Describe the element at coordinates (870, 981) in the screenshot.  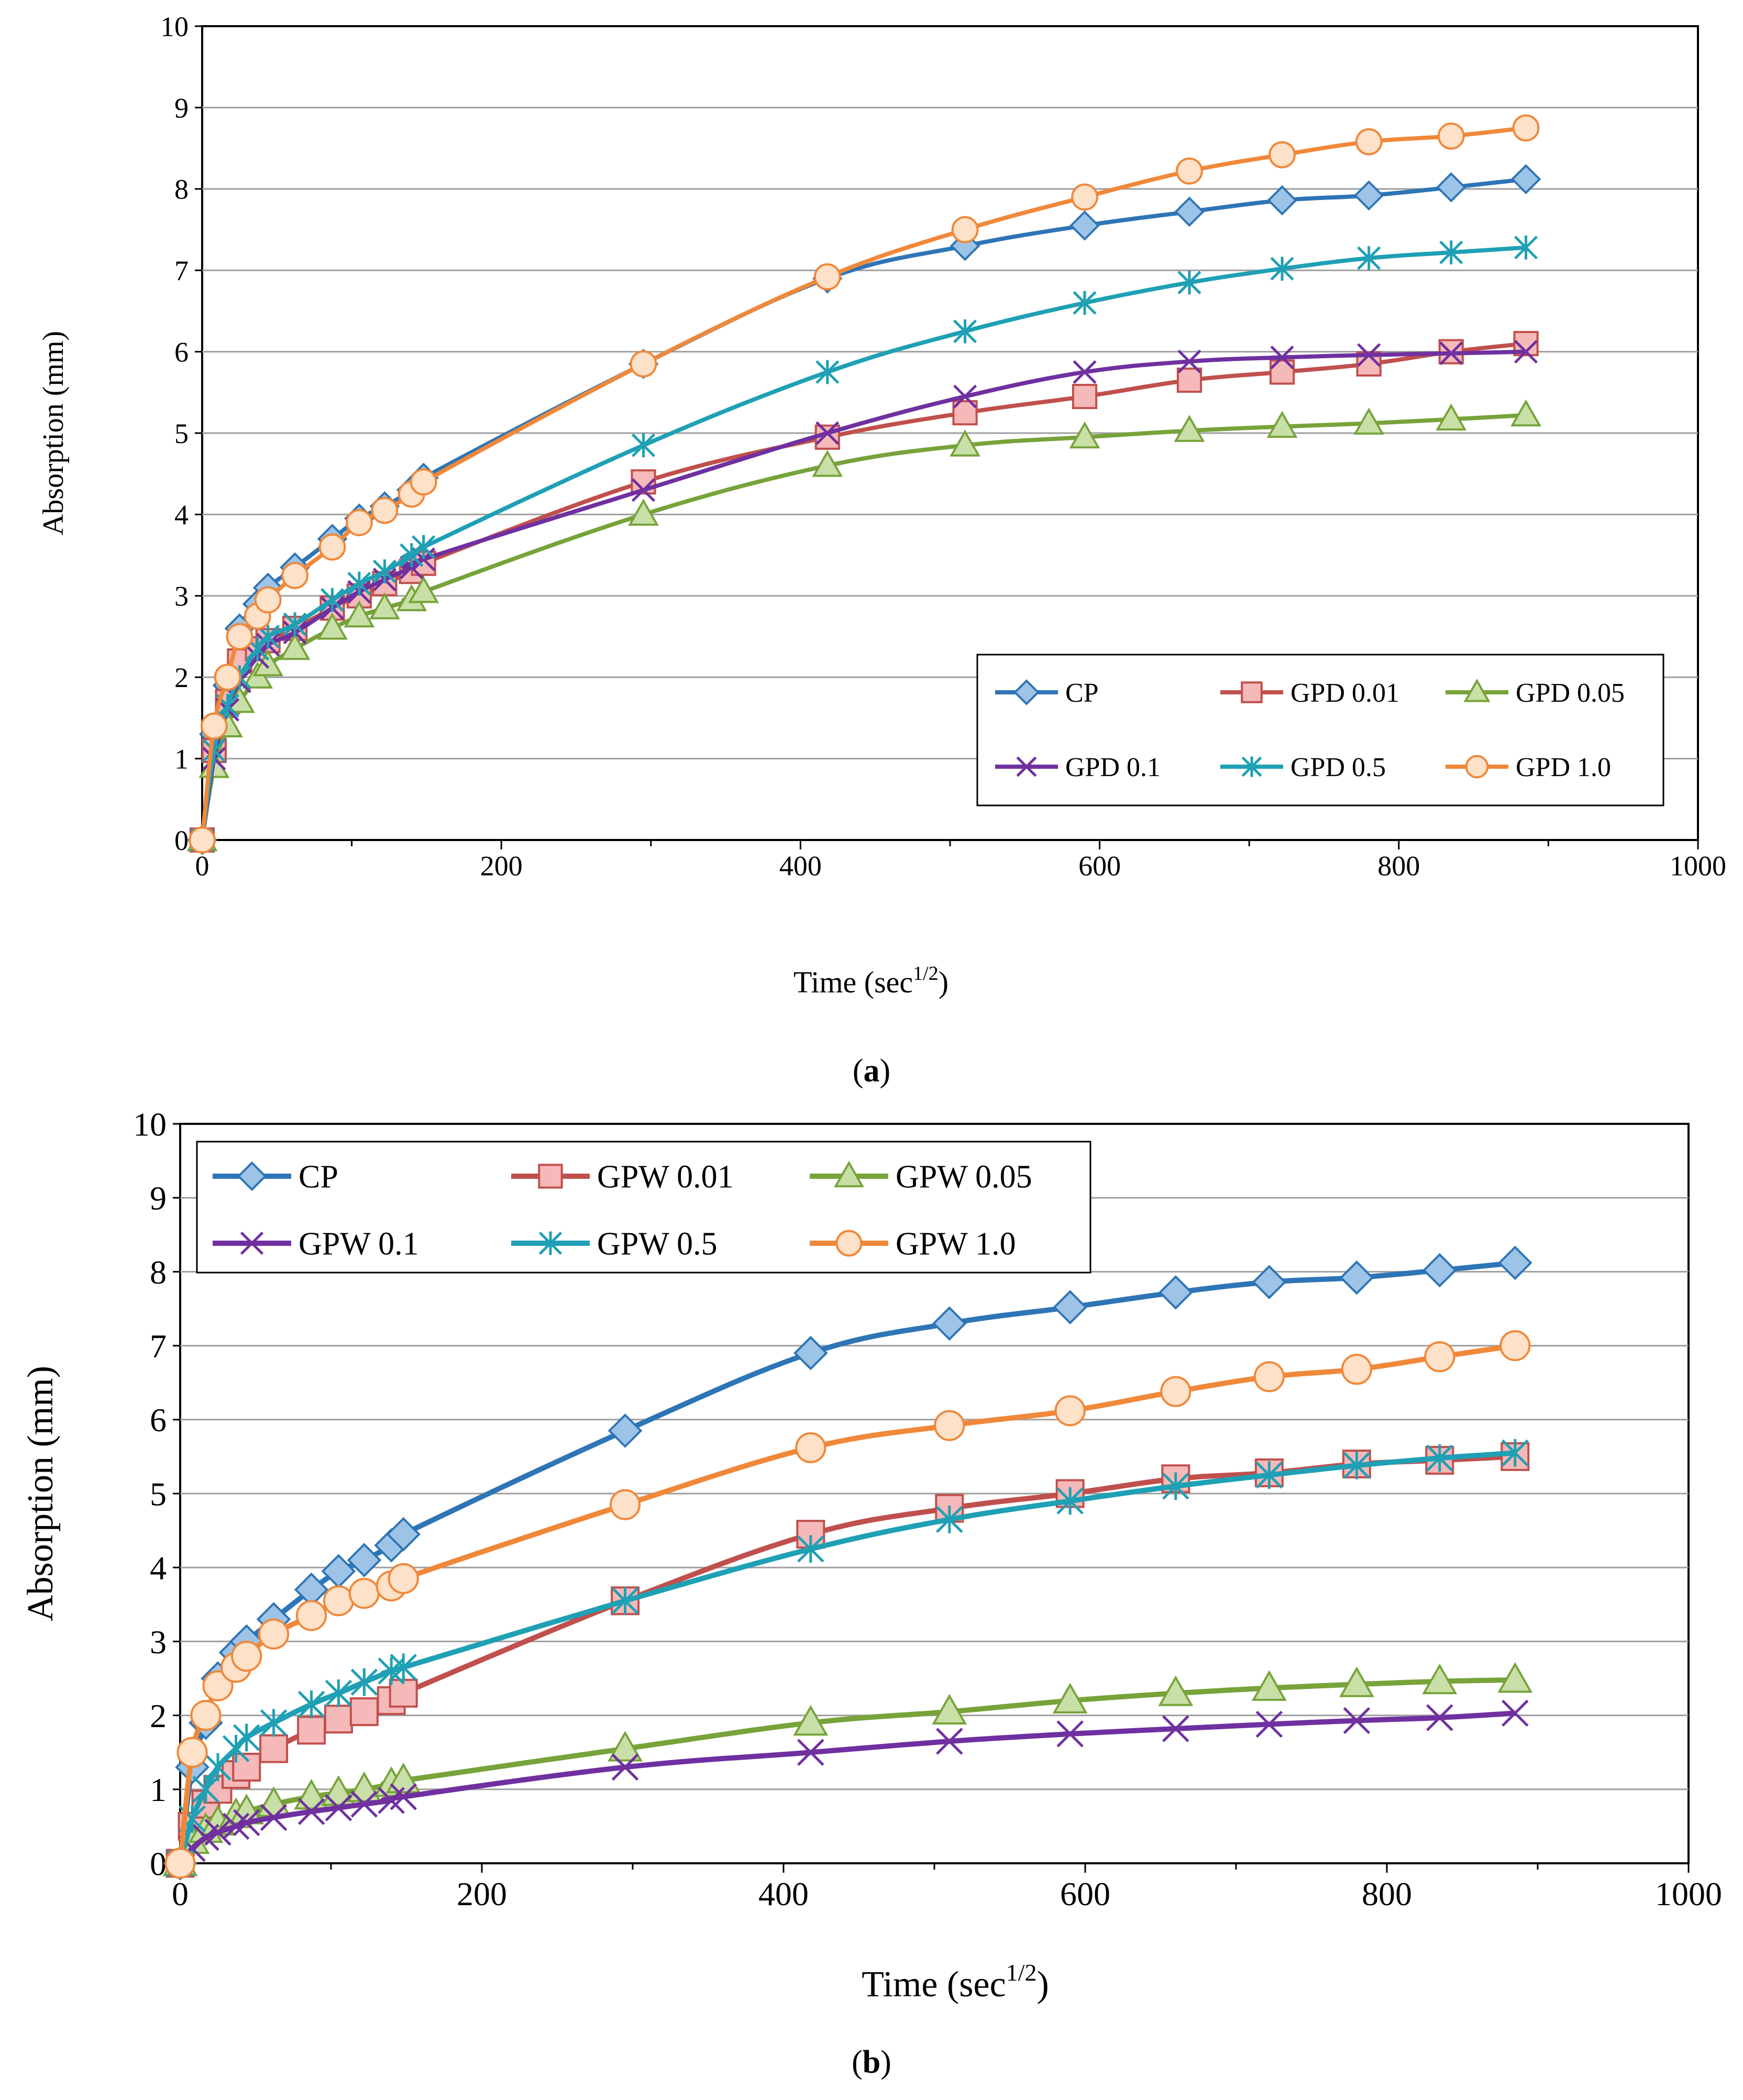
I see `x-axis-label-a: Time (sec1/2)` at that location.